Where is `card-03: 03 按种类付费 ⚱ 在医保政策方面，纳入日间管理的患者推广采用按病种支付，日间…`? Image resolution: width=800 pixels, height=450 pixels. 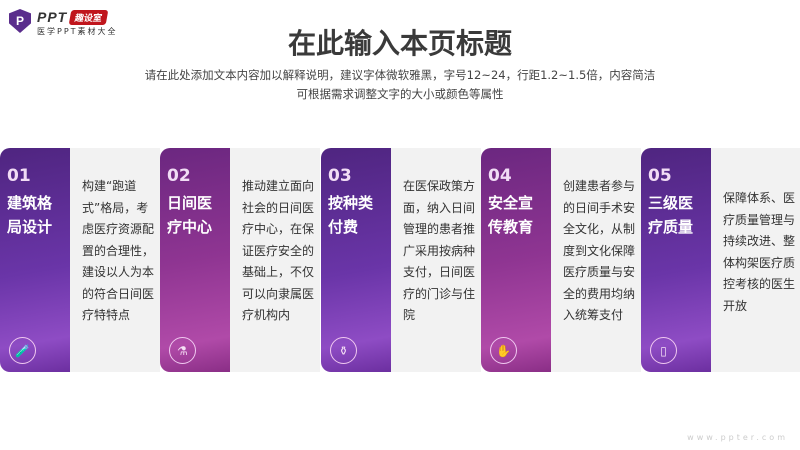
card-03: 03 按种类付费 ⚱ 在医保政策方面，纳入日间管理的患者推广采用按病种支付，日间… is located at coordinates (401, 260).